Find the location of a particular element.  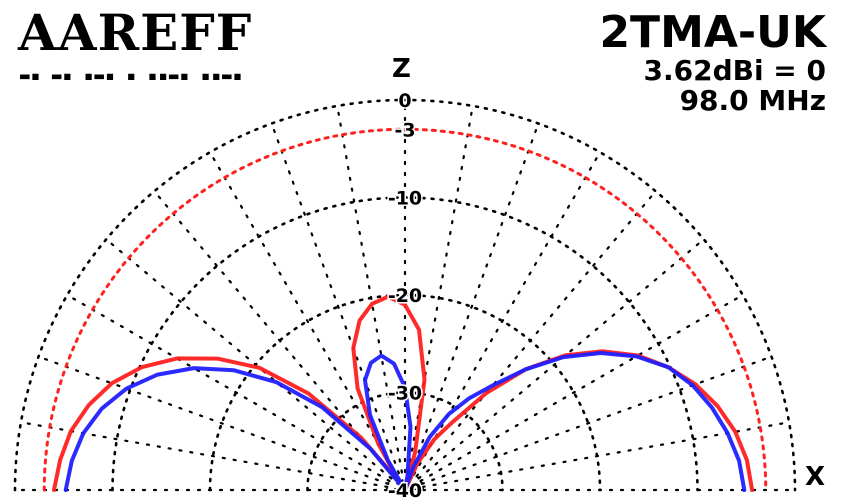

grid-ring is located at coordinates (405, 481).